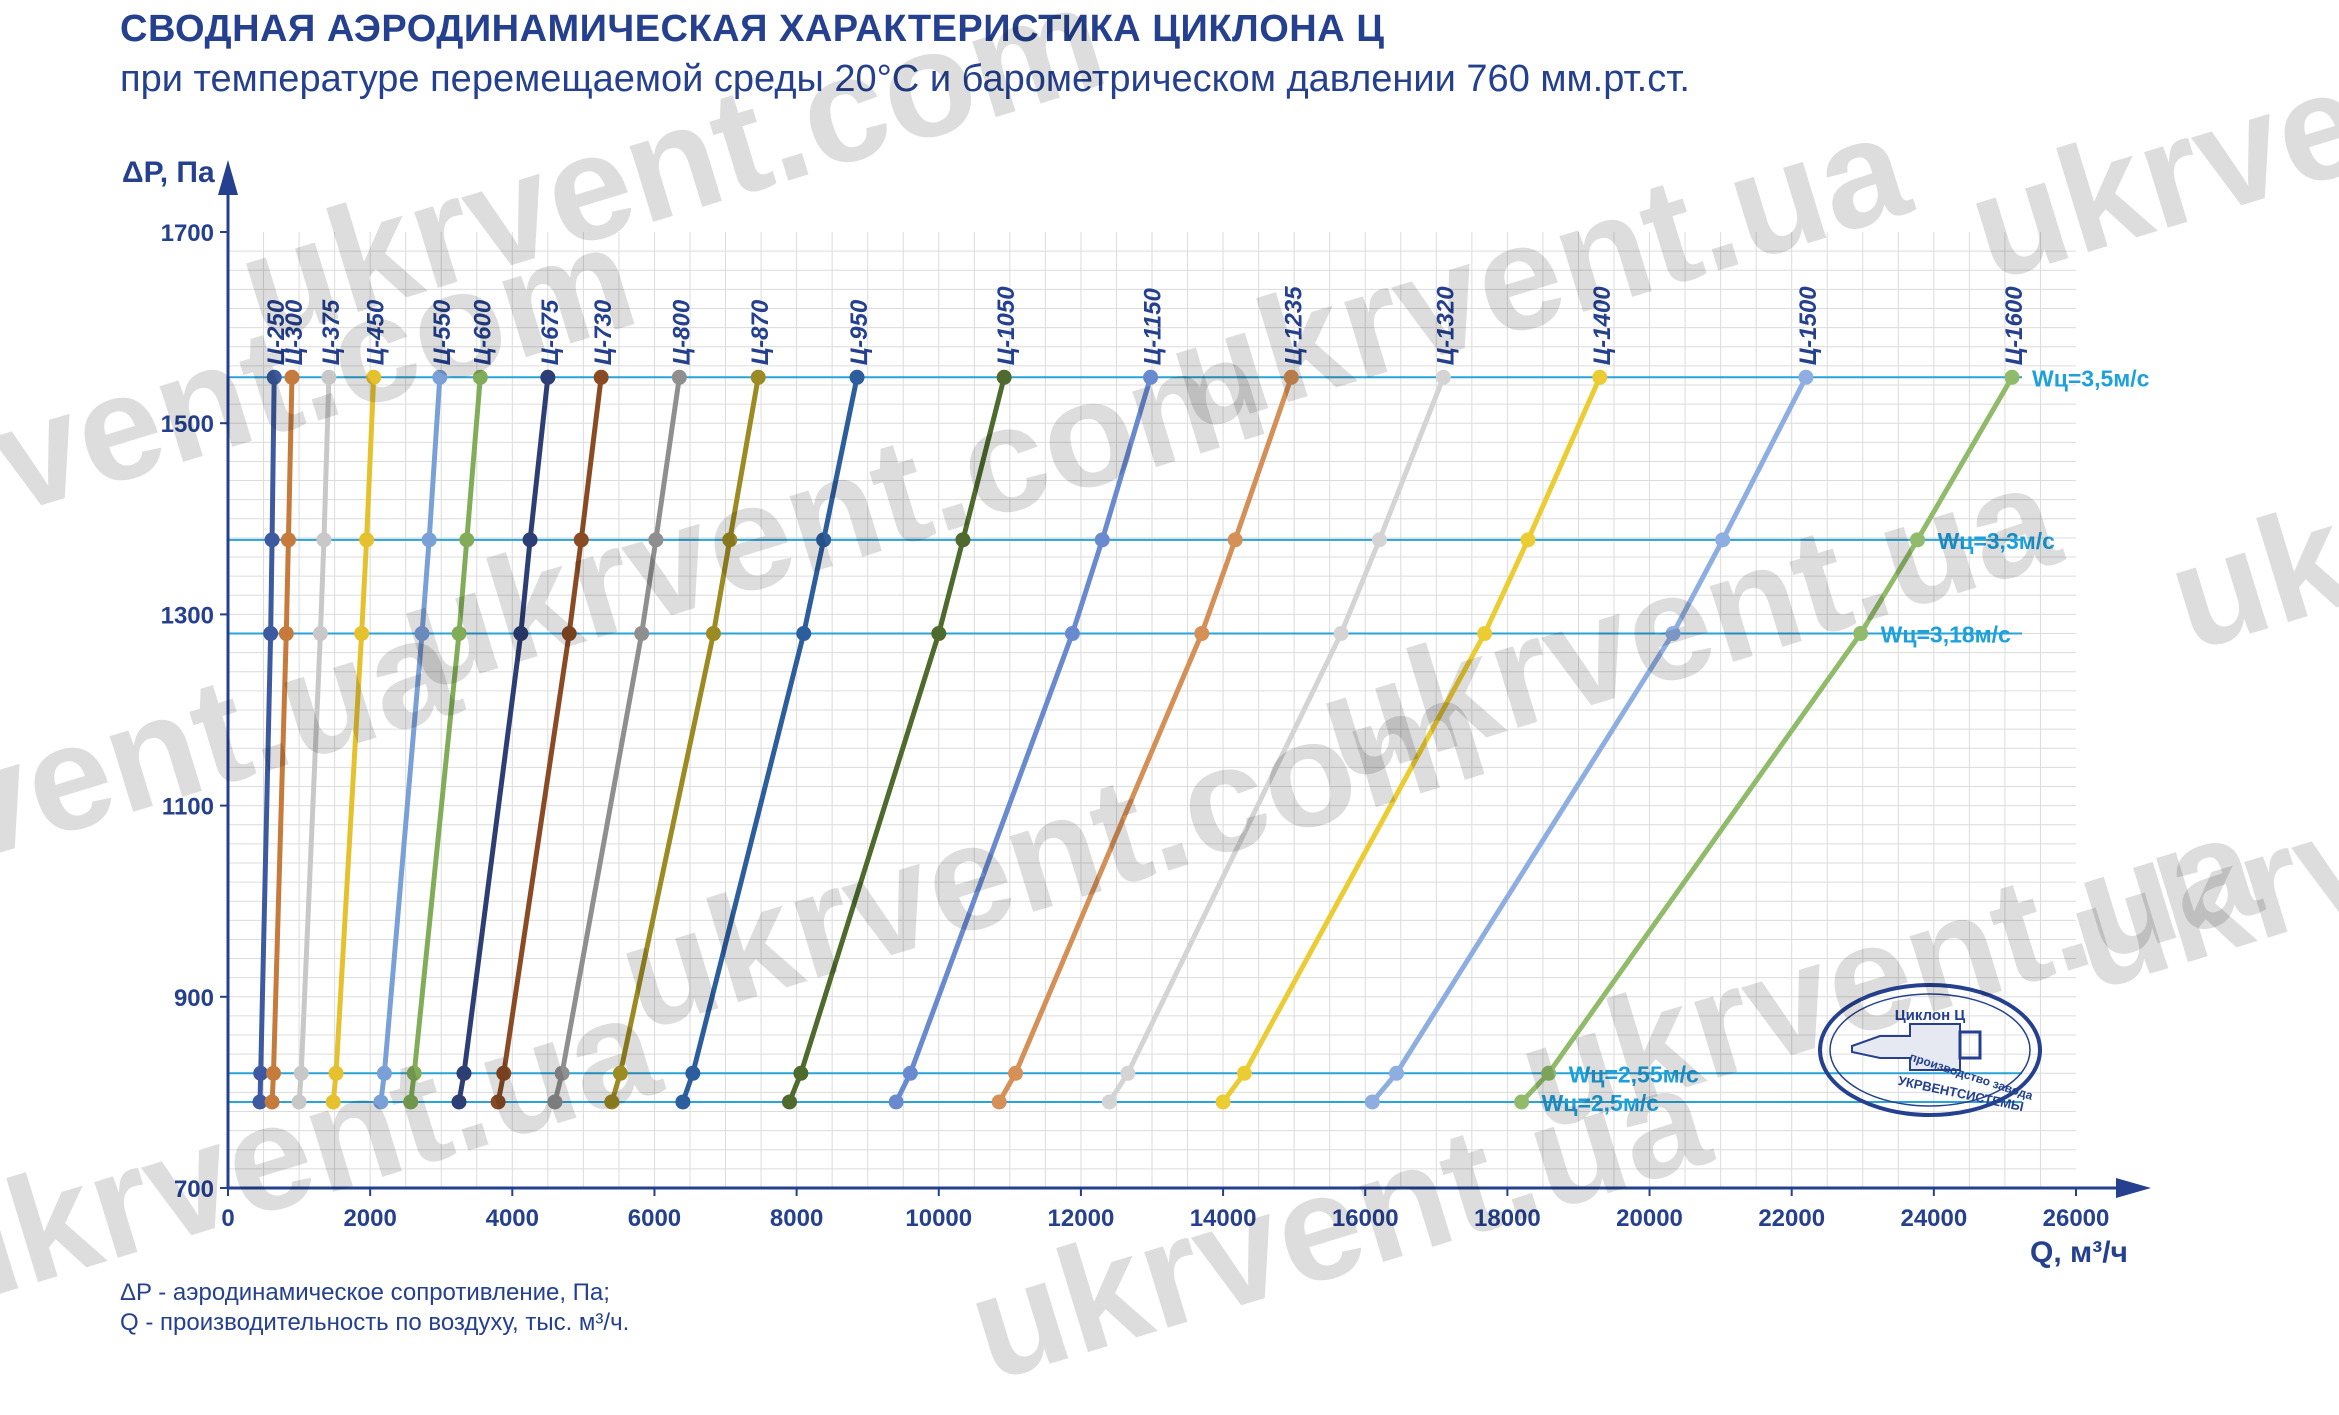  I want to click on y-tick-label: 1100, so click(188, 807).